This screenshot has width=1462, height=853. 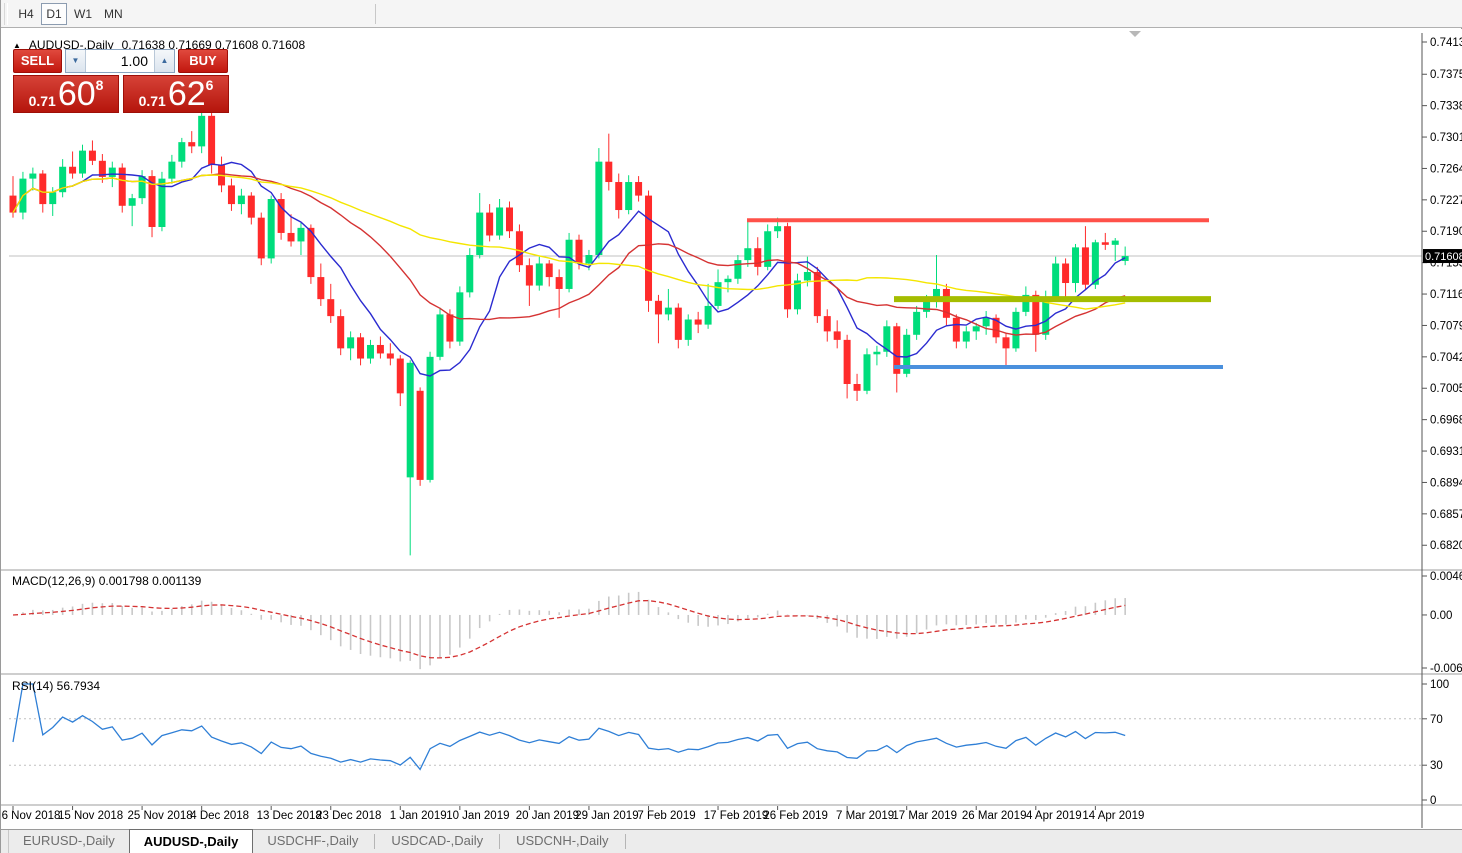 What do you see at coordinates (562, 840) in the screenshot?
I see `tab-usdcnh: USDCNH-,Daily` at bounding box center [562, 840].